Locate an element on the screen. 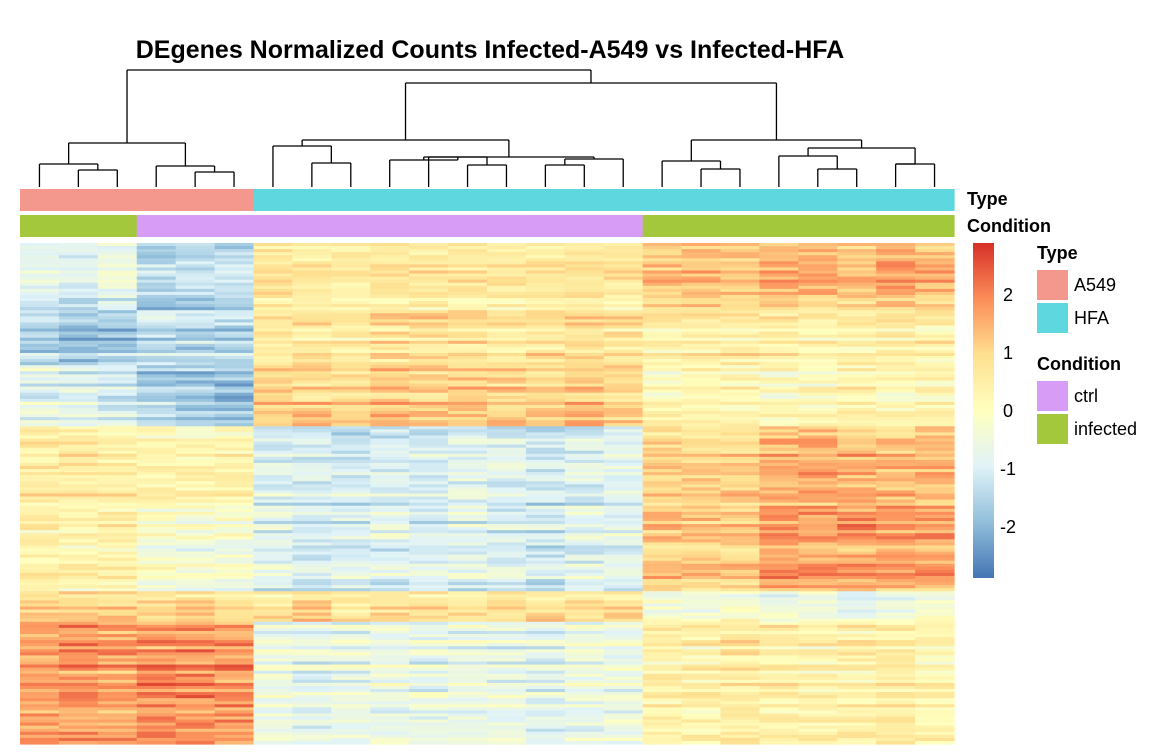 The height and width of the screenshot is (756, 1166). type-cell-hfa is located at coordinates (390, 200).